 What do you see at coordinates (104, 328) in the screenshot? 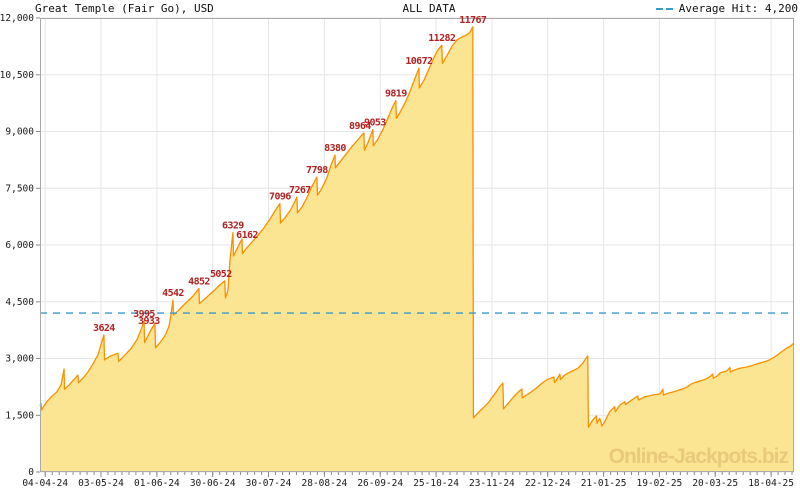
I see `hit-value-label: 3624` at bounding box center [104, 328].